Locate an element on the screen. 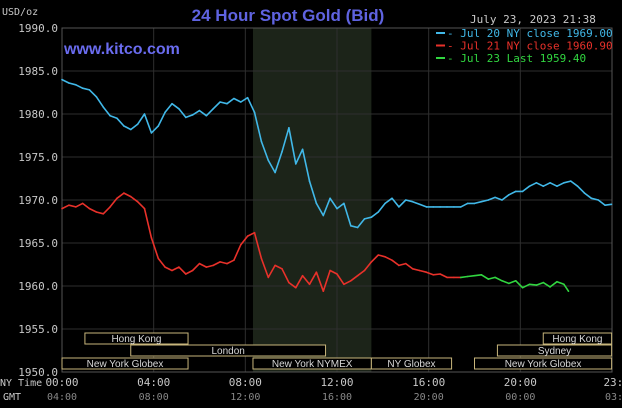 This screenshot has height=408, width=622. y-tick-label: 1975.0 is located at coordinates (38, 157).